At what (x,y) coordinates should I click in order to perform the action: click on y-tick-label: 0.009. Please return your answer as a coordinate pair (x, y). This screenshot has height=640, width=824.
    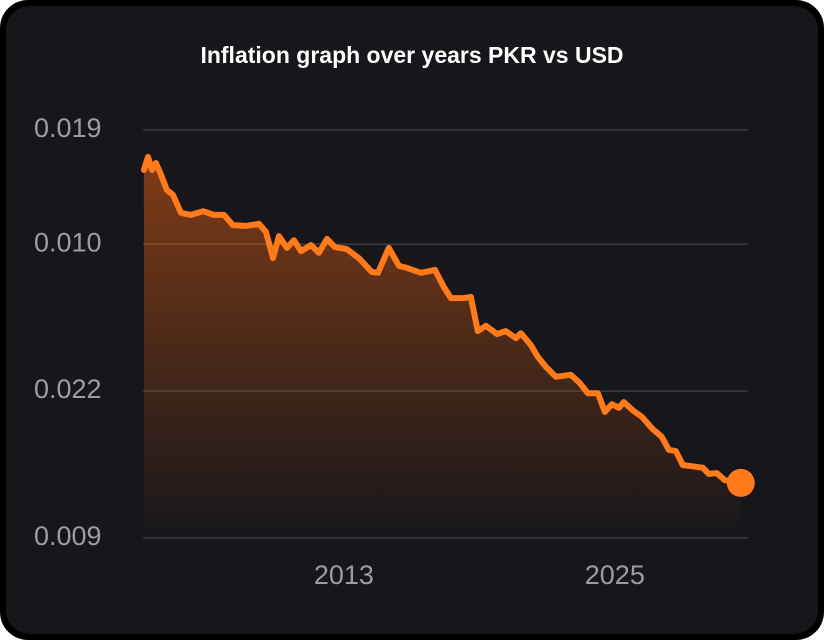
    Looking at the image, I should click on (68, 536).